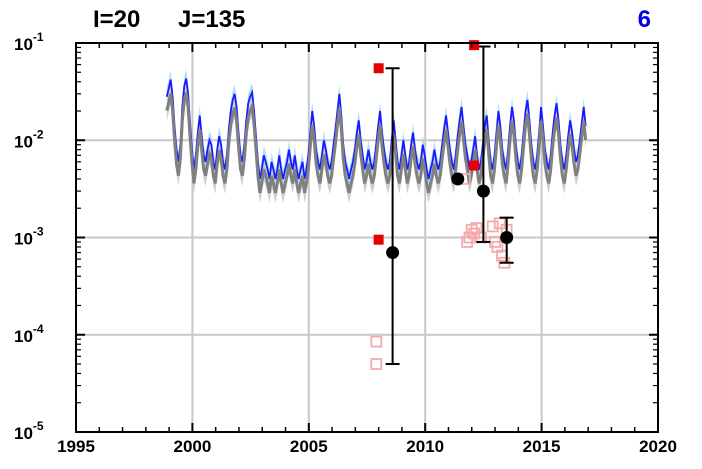 Image resolution: width=702 pixels, height=469 pixels. I want to click on y-tick-exponent: -3, so click(38, 232).